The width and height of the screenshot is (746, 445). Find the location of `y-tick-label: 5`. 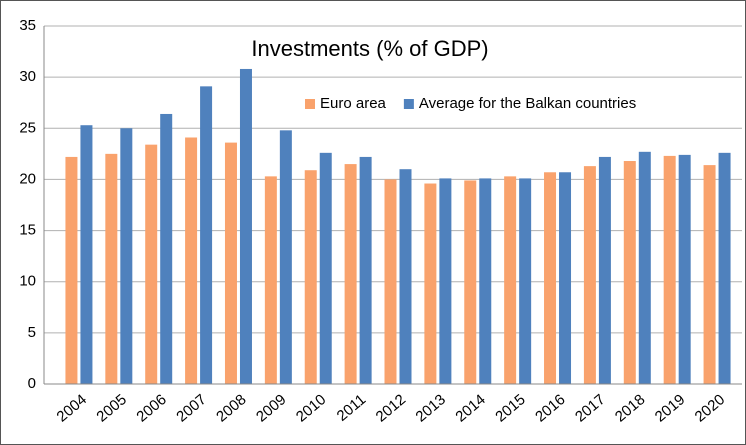

y-tick-label: 5 is located at coordinates (32, 332).